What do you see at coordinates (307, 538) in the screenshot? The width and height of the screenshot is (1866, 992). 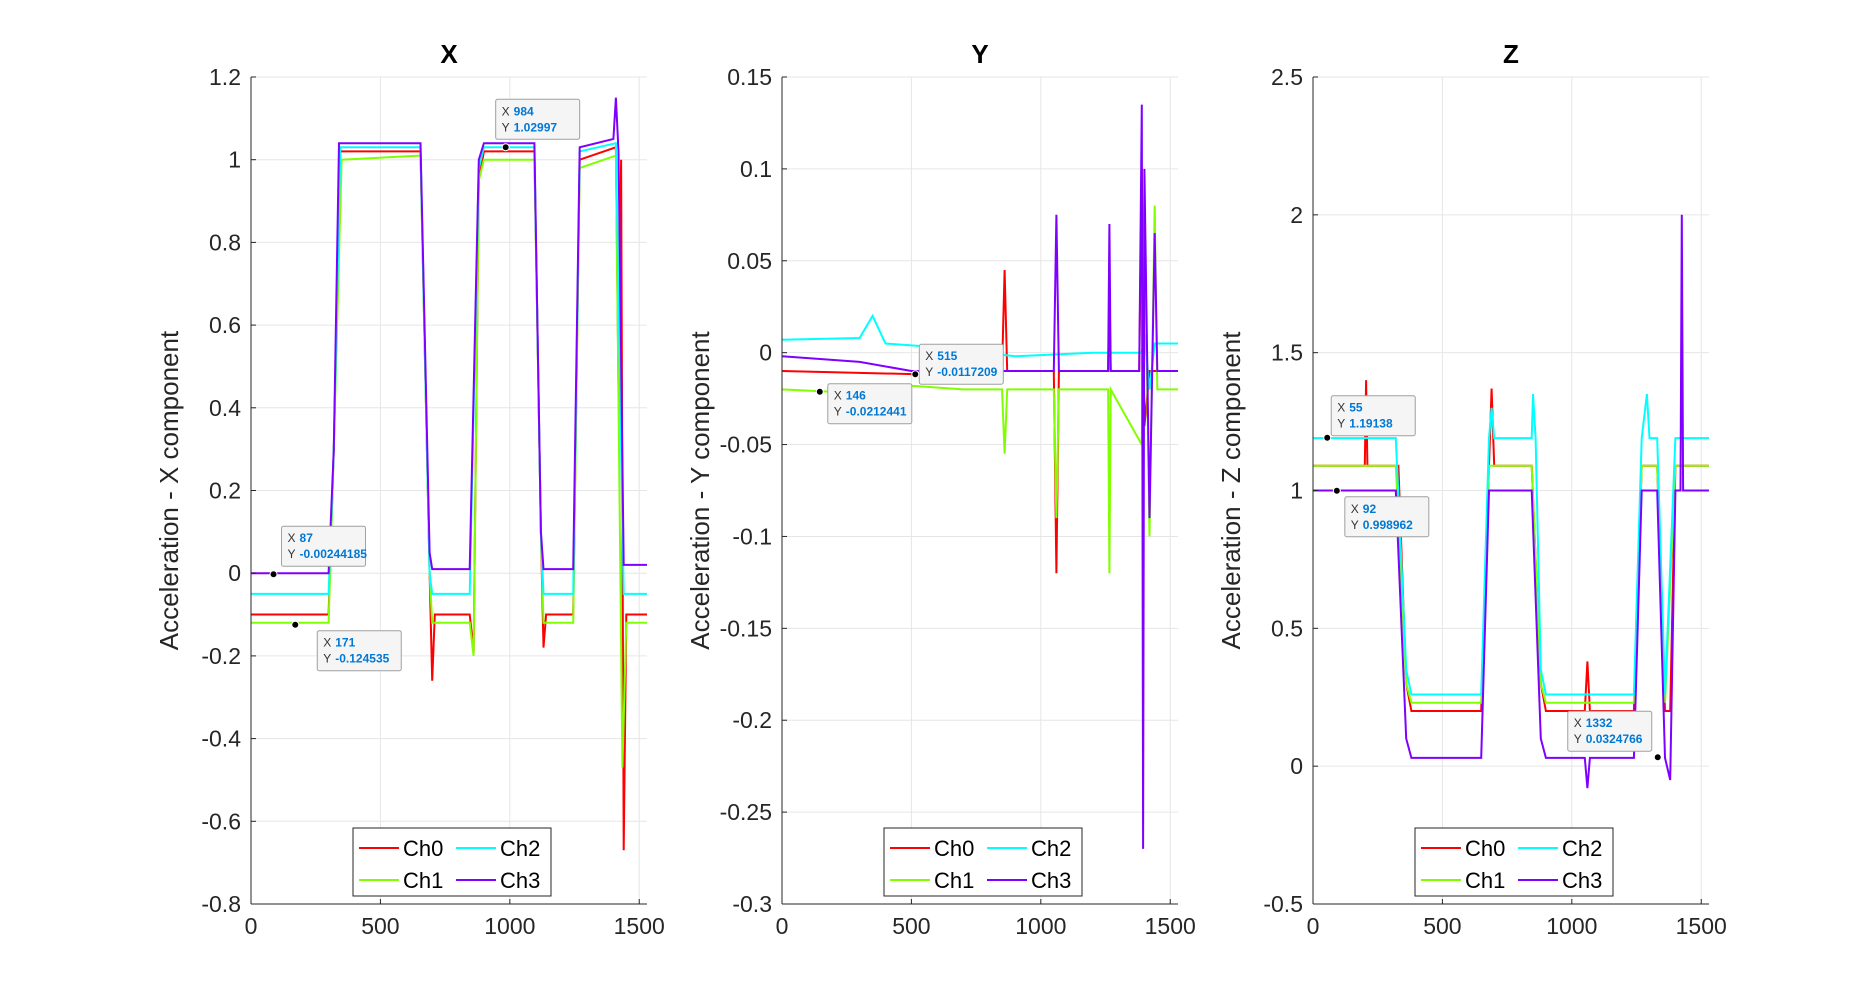 I see `datatip-x-value: 87` at bounding box center [307, 538].